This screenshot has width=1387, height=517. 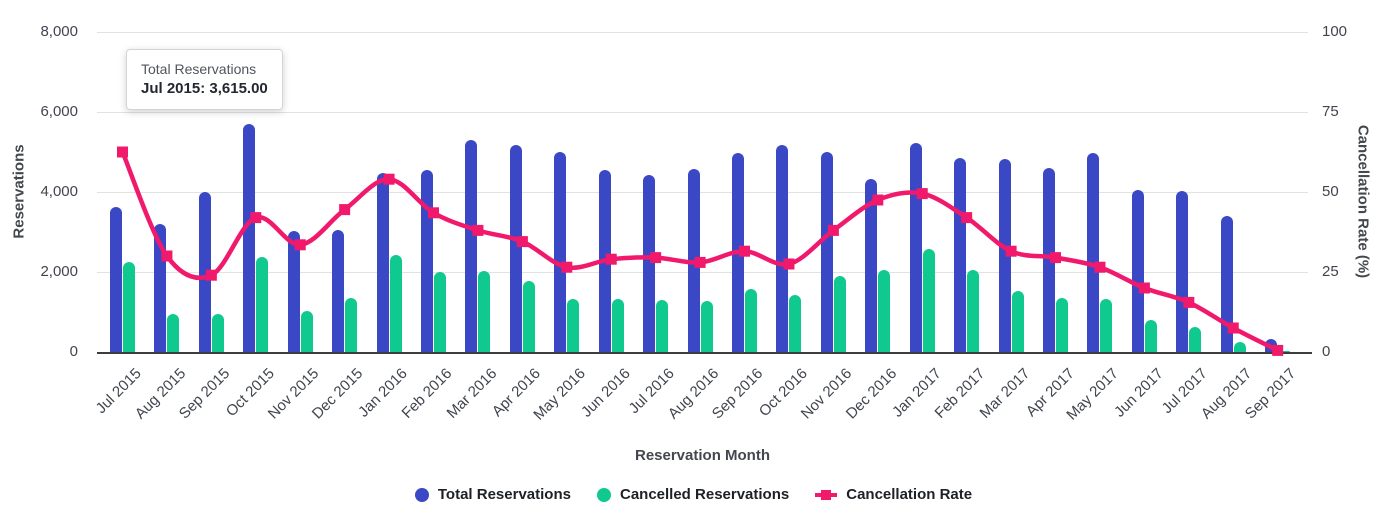 What do you see at coordinates (704, 494) in the screenshot?
I see `legend-label: Cancelled Reservations` at bounding box center [704, 494].